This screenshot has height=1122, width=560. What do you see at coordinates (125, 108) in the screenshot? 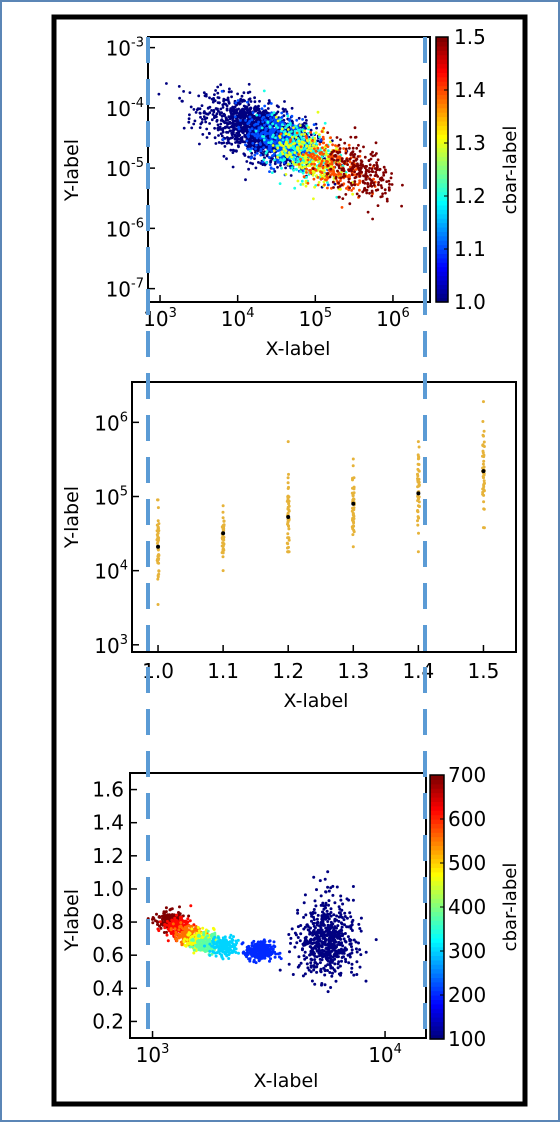
I see `panel-1-y-tick-label: 10⁻⁴` at bounding box center [125, 108].